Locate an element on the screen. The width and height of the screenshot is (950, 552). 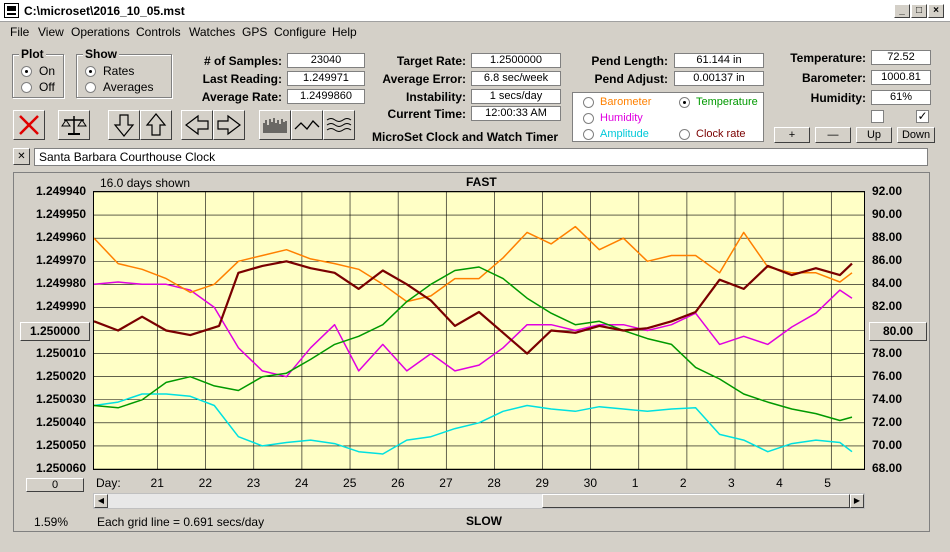
minus-button: — is located at coordinates (833, 135).